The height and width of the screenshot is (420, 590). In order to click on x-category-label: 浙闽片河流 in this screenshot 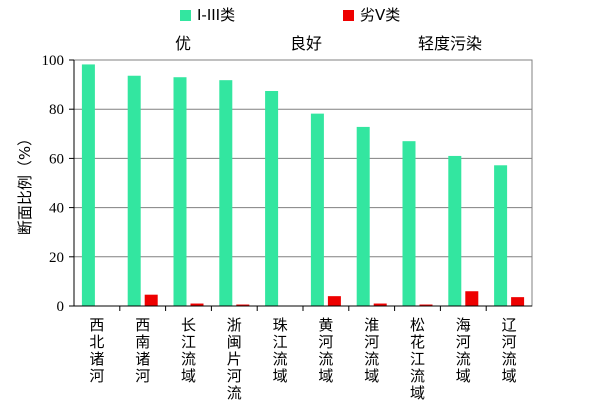, I will do `click(234, 359)`.